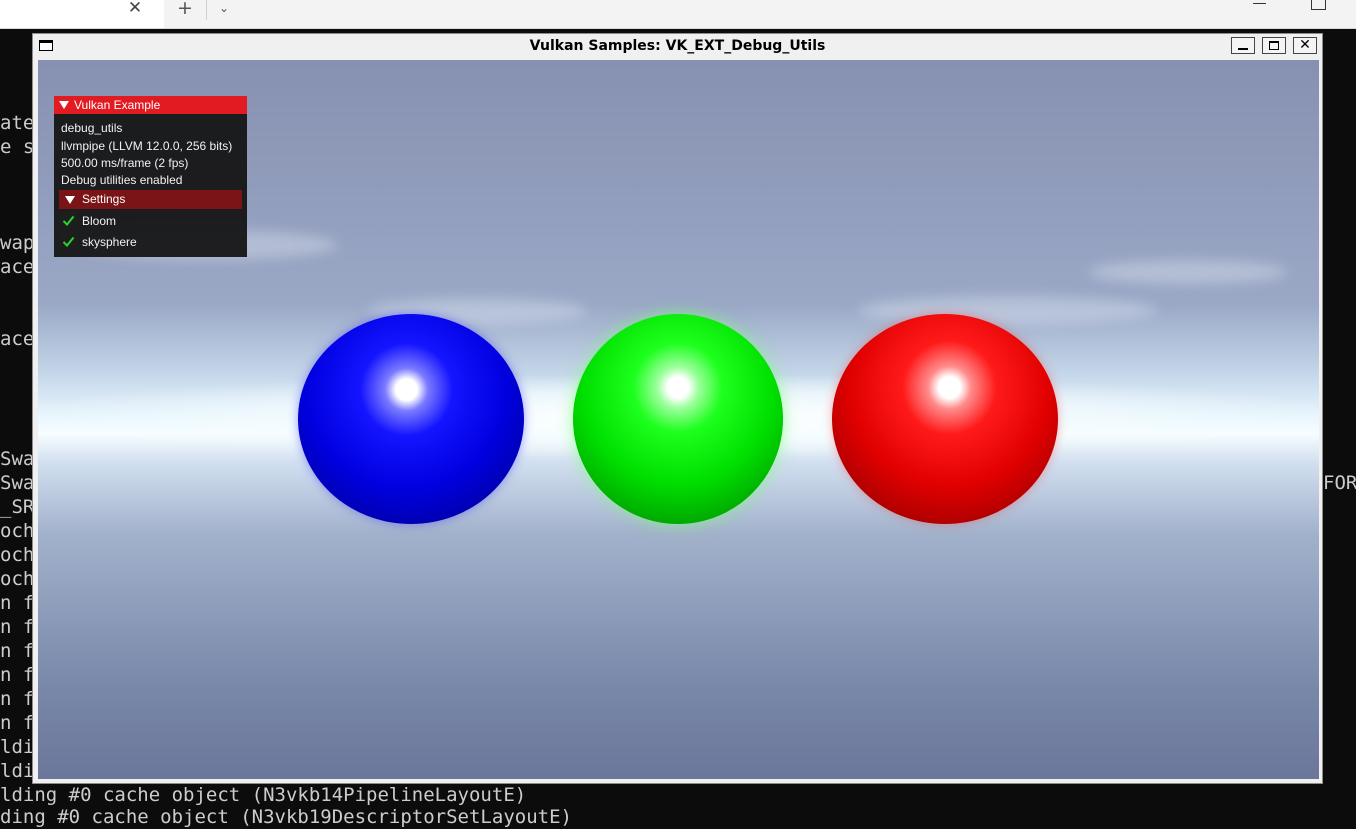  Describe the element at coordinates (147, 146) in the screenshot. I see `device-name: llvmpipe (LLVM 12.0.0, 256 bits)` at that location.